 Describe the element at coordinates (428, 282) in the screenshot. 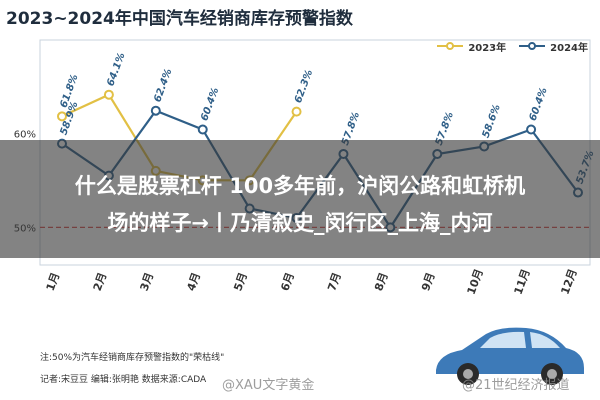

I see `x-tick-label: 9月` at that location.